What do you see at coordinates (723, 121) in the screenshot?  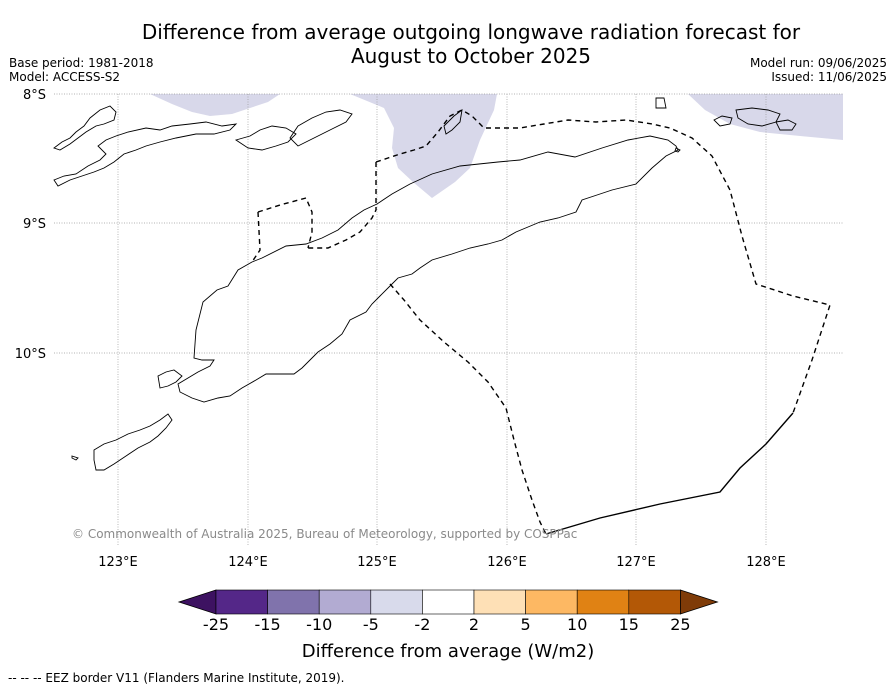 I see `coastline-kisar` at bounding box center [723, 121].